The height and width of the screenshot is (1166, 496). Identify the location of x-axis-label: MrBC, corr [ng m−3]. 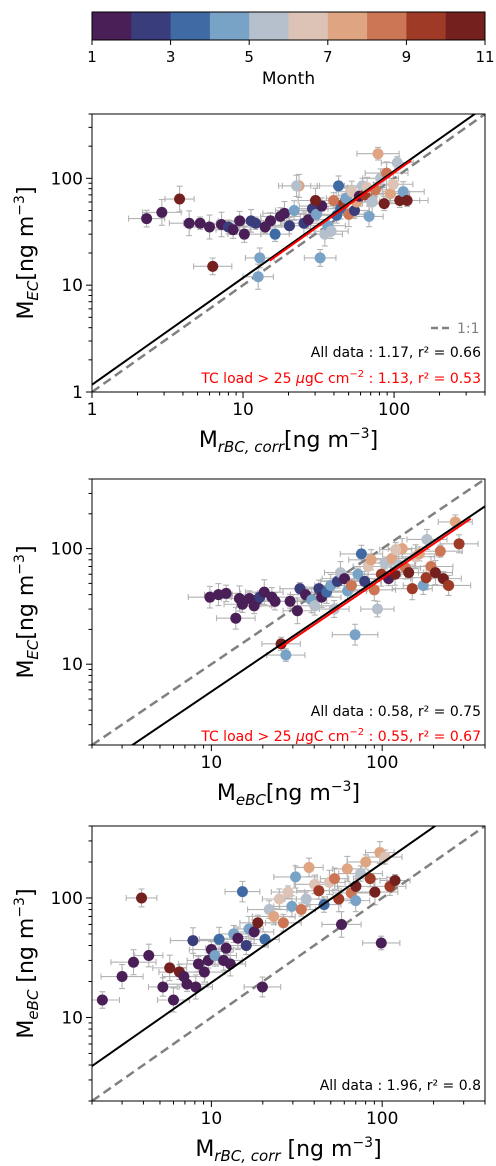
(288, 1150).